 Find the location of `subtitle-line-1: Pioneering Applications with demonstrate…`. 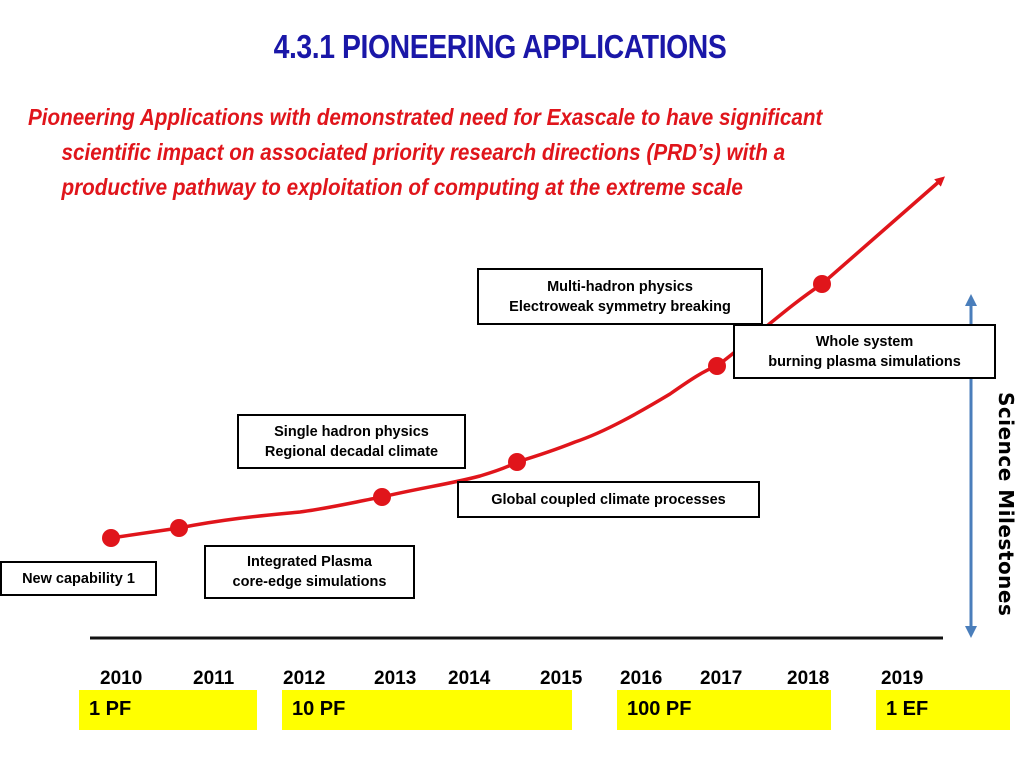

subtitle-line-1: Pioneering Applications with demonstrate… is located at coordinates (425, 117).